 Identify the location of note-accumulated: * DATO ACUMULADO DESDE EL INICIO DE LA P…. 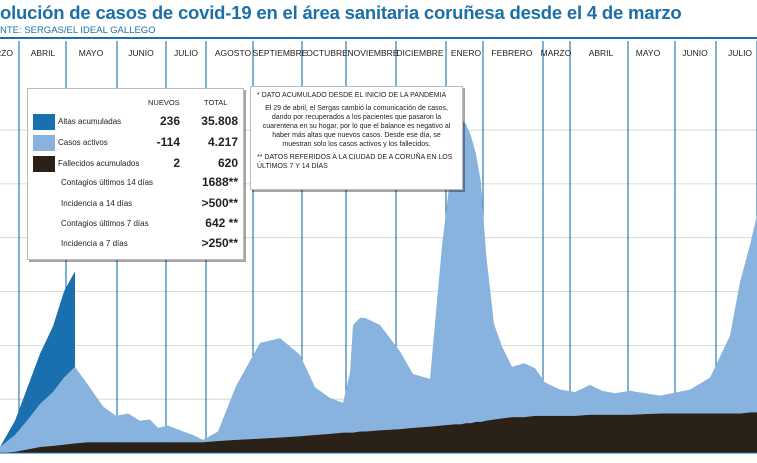
(352, 95).